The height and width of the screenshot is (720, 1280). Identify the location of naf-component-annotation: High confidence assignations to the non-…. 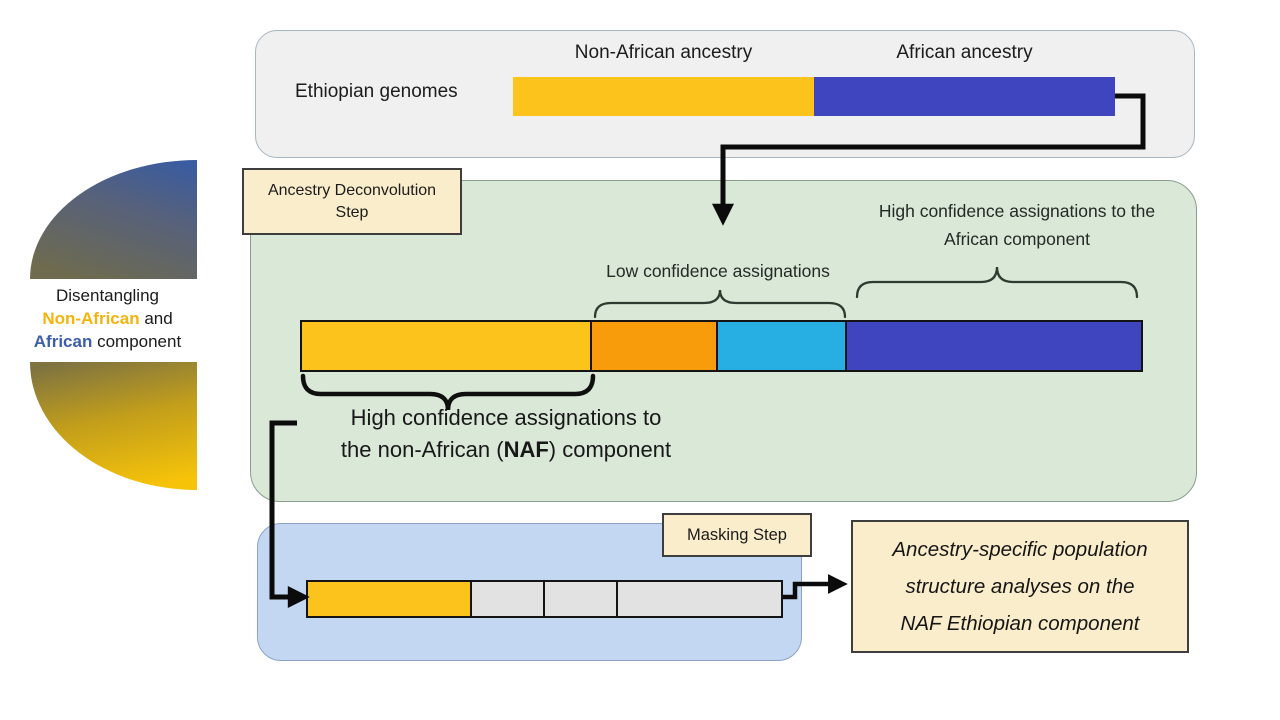
(506, 434).